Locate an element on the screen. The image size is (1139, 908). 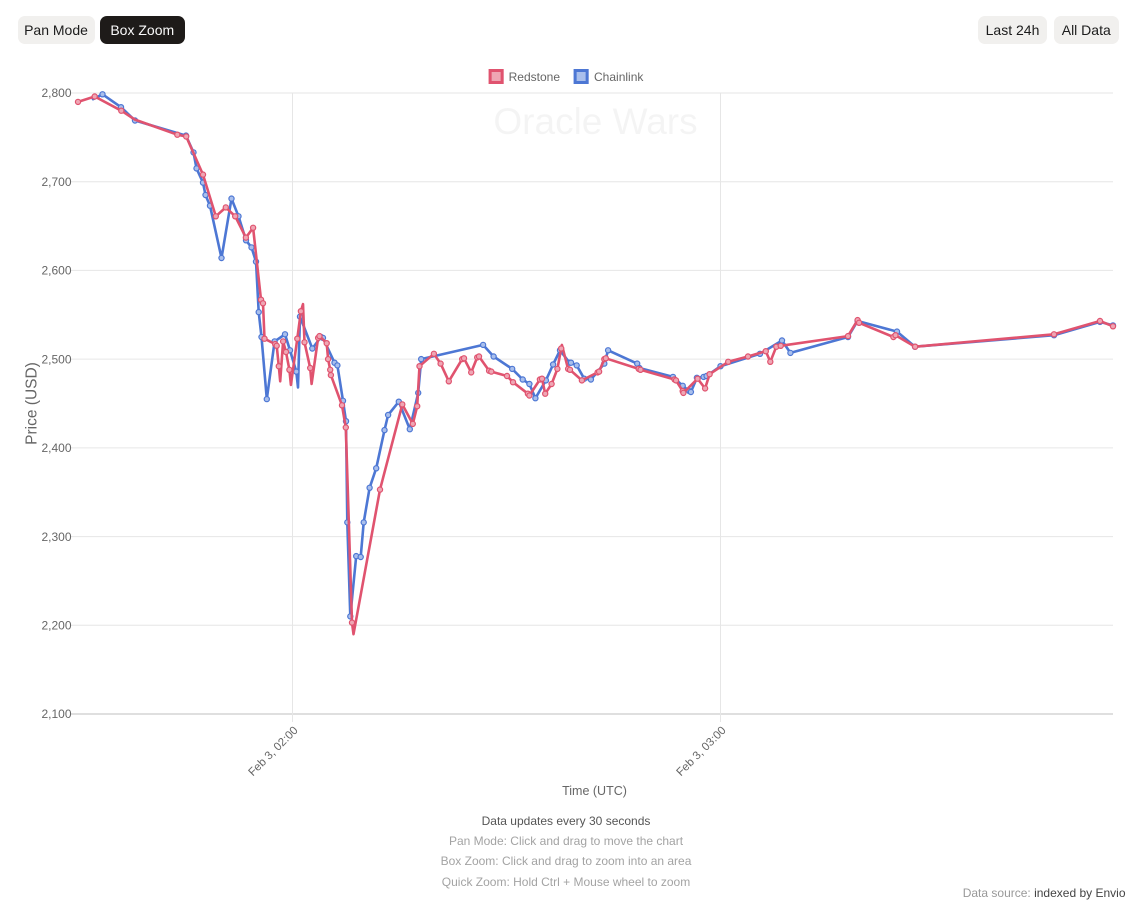
svg-text: Feb 3, 03:00 is located at coordinates (701, 752).